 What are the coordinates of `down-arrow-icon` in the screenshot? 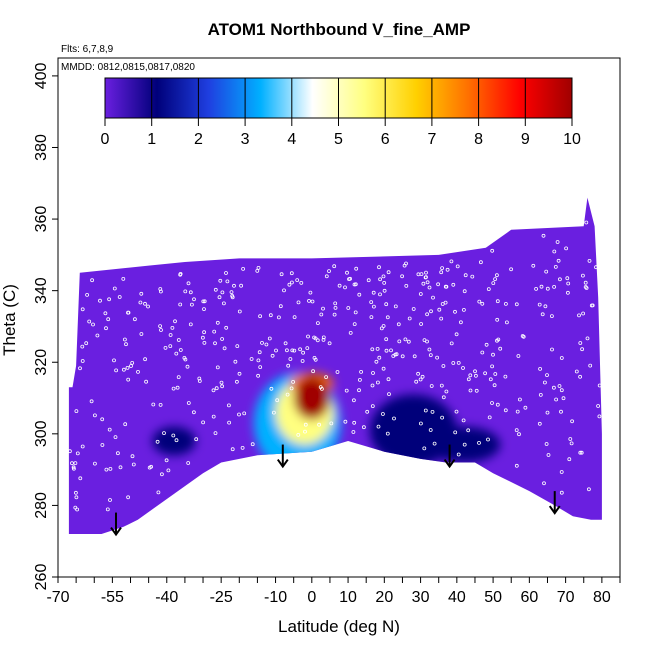 It's located at (449, 456).